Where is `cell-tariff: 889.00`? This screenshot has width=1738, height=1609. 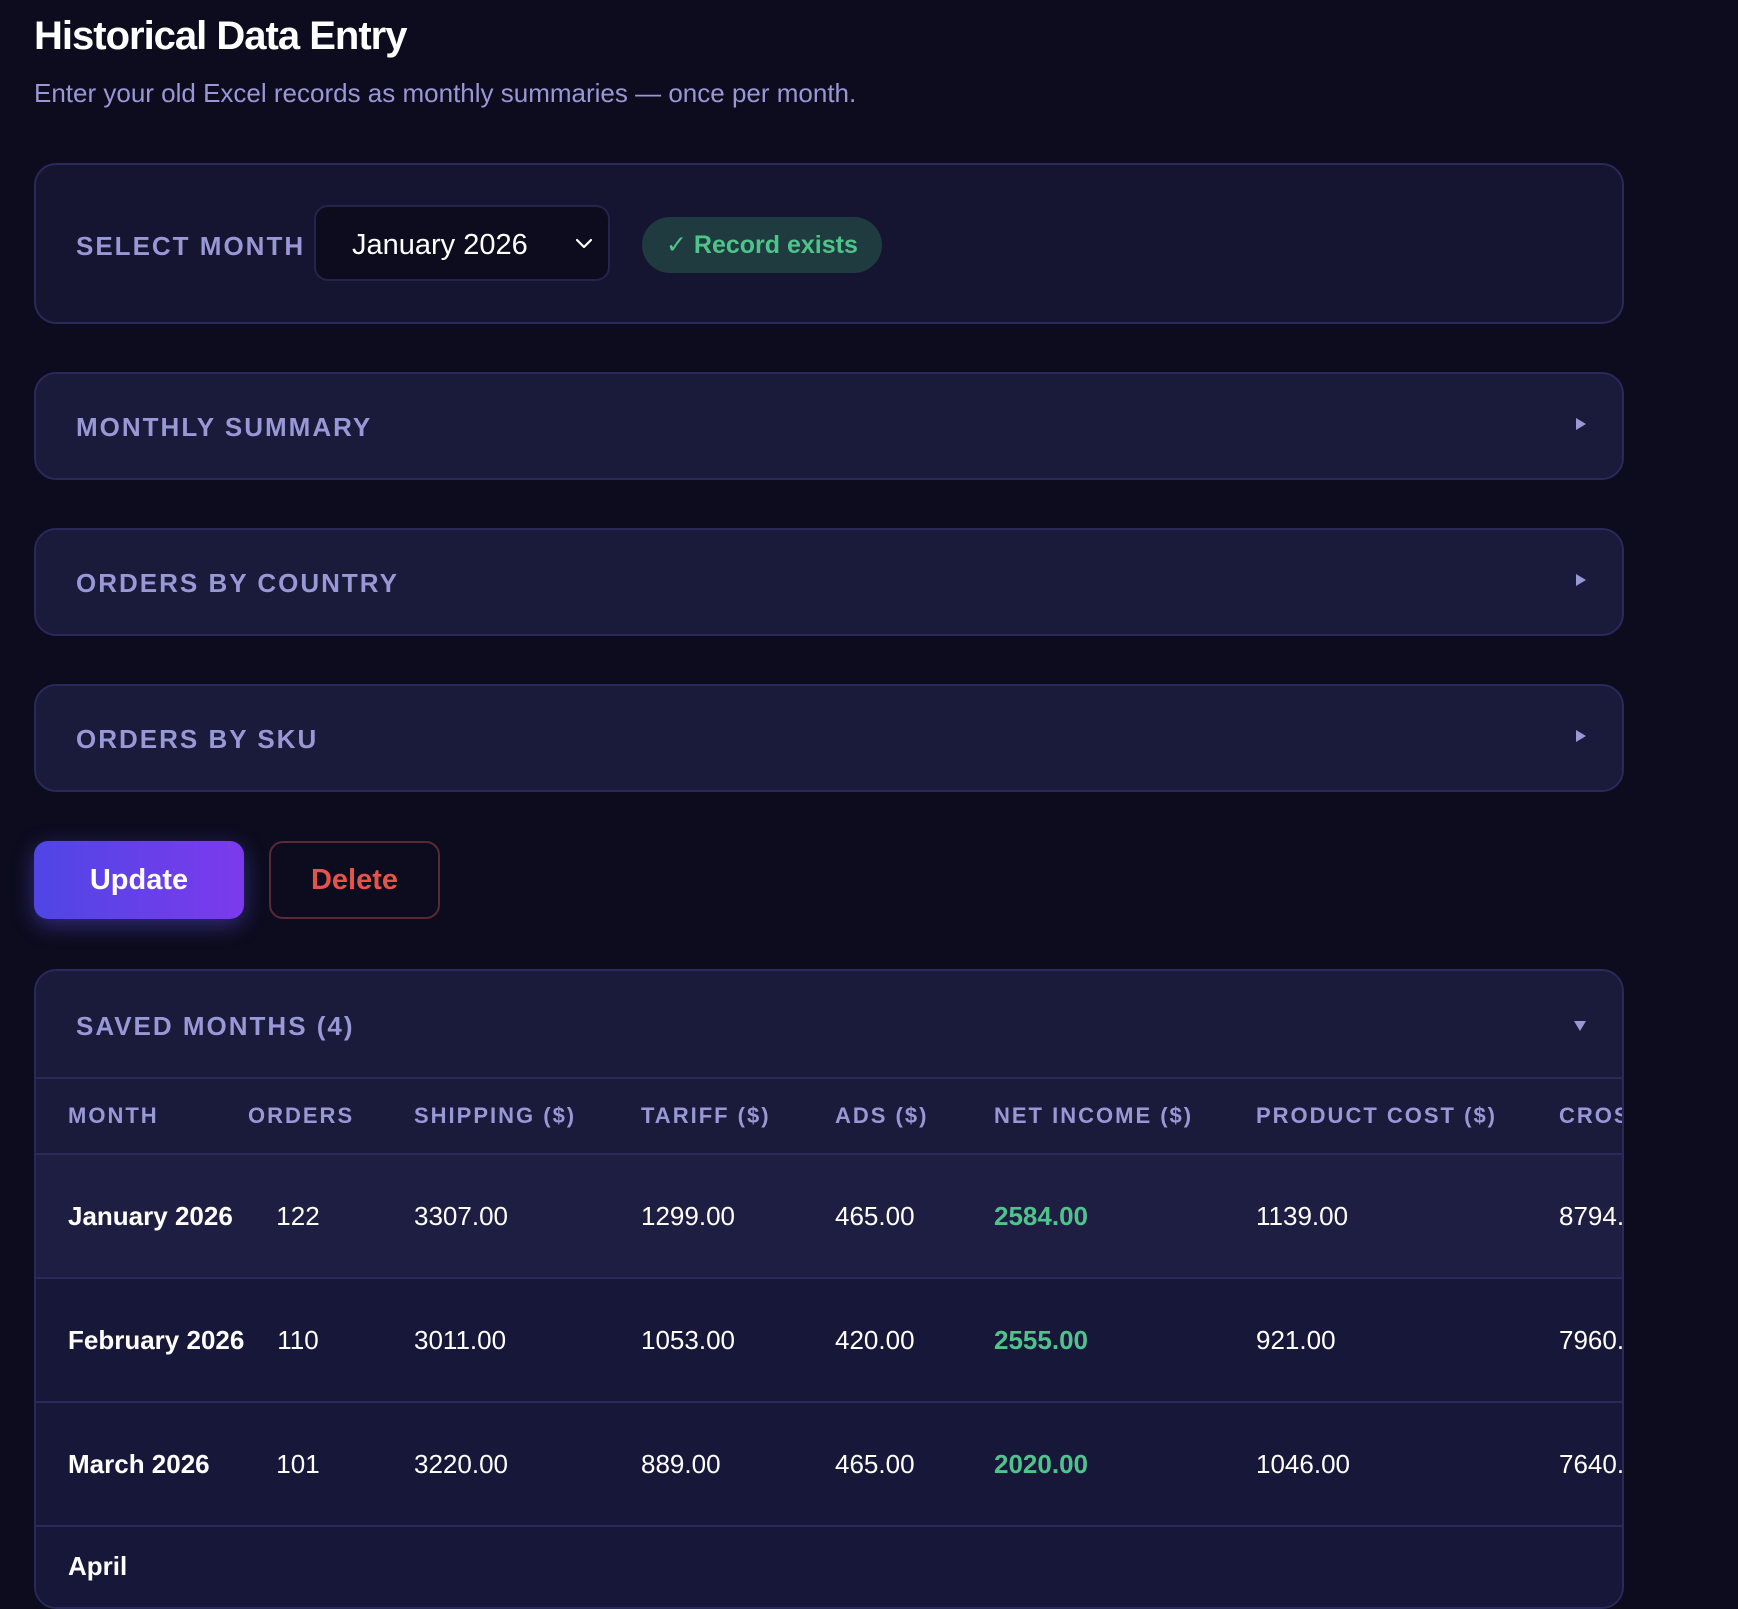
cell-tariff: 889.00 is located at coordinates (738, 1464).